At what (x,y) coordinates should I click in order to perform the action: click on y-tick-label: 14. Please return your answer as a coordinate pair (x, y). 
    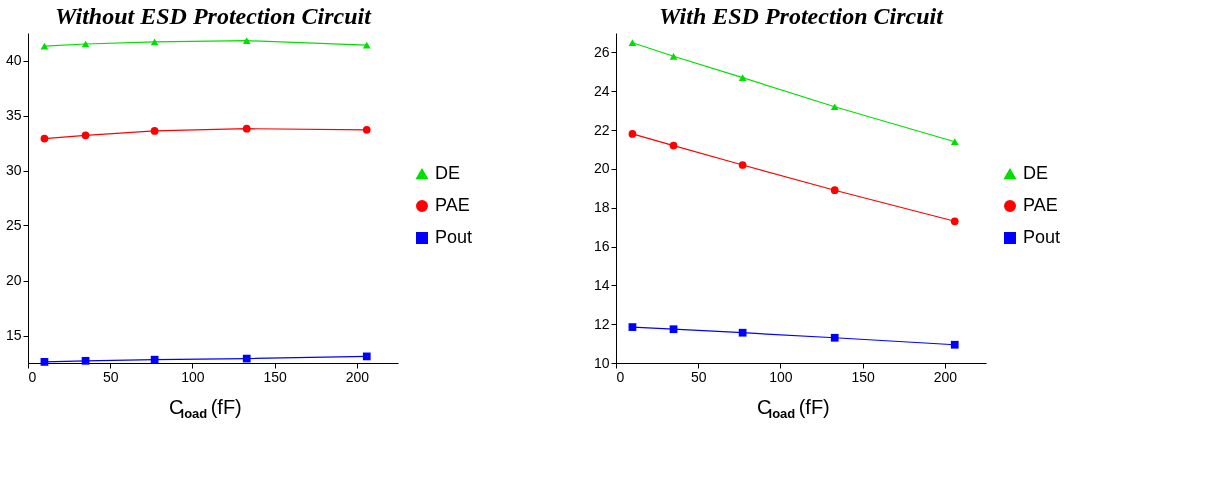
    Looking at the image, I should click on (601, 284).